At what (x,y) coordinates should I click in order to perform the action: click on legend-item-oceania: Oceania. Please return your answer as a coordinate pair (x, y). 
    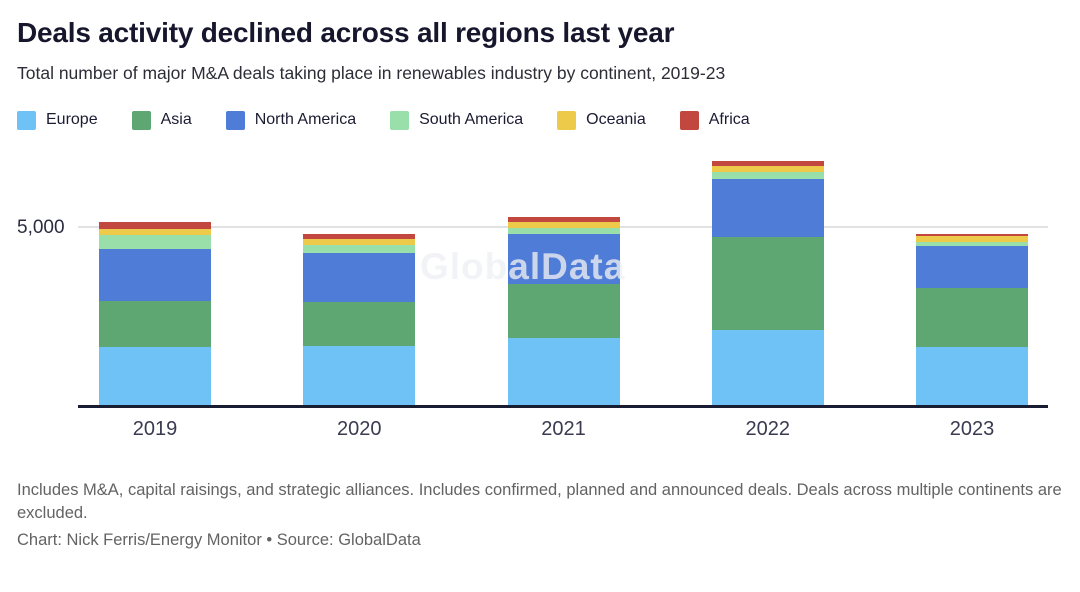
    Looking at the image, I should click on (601, 120).